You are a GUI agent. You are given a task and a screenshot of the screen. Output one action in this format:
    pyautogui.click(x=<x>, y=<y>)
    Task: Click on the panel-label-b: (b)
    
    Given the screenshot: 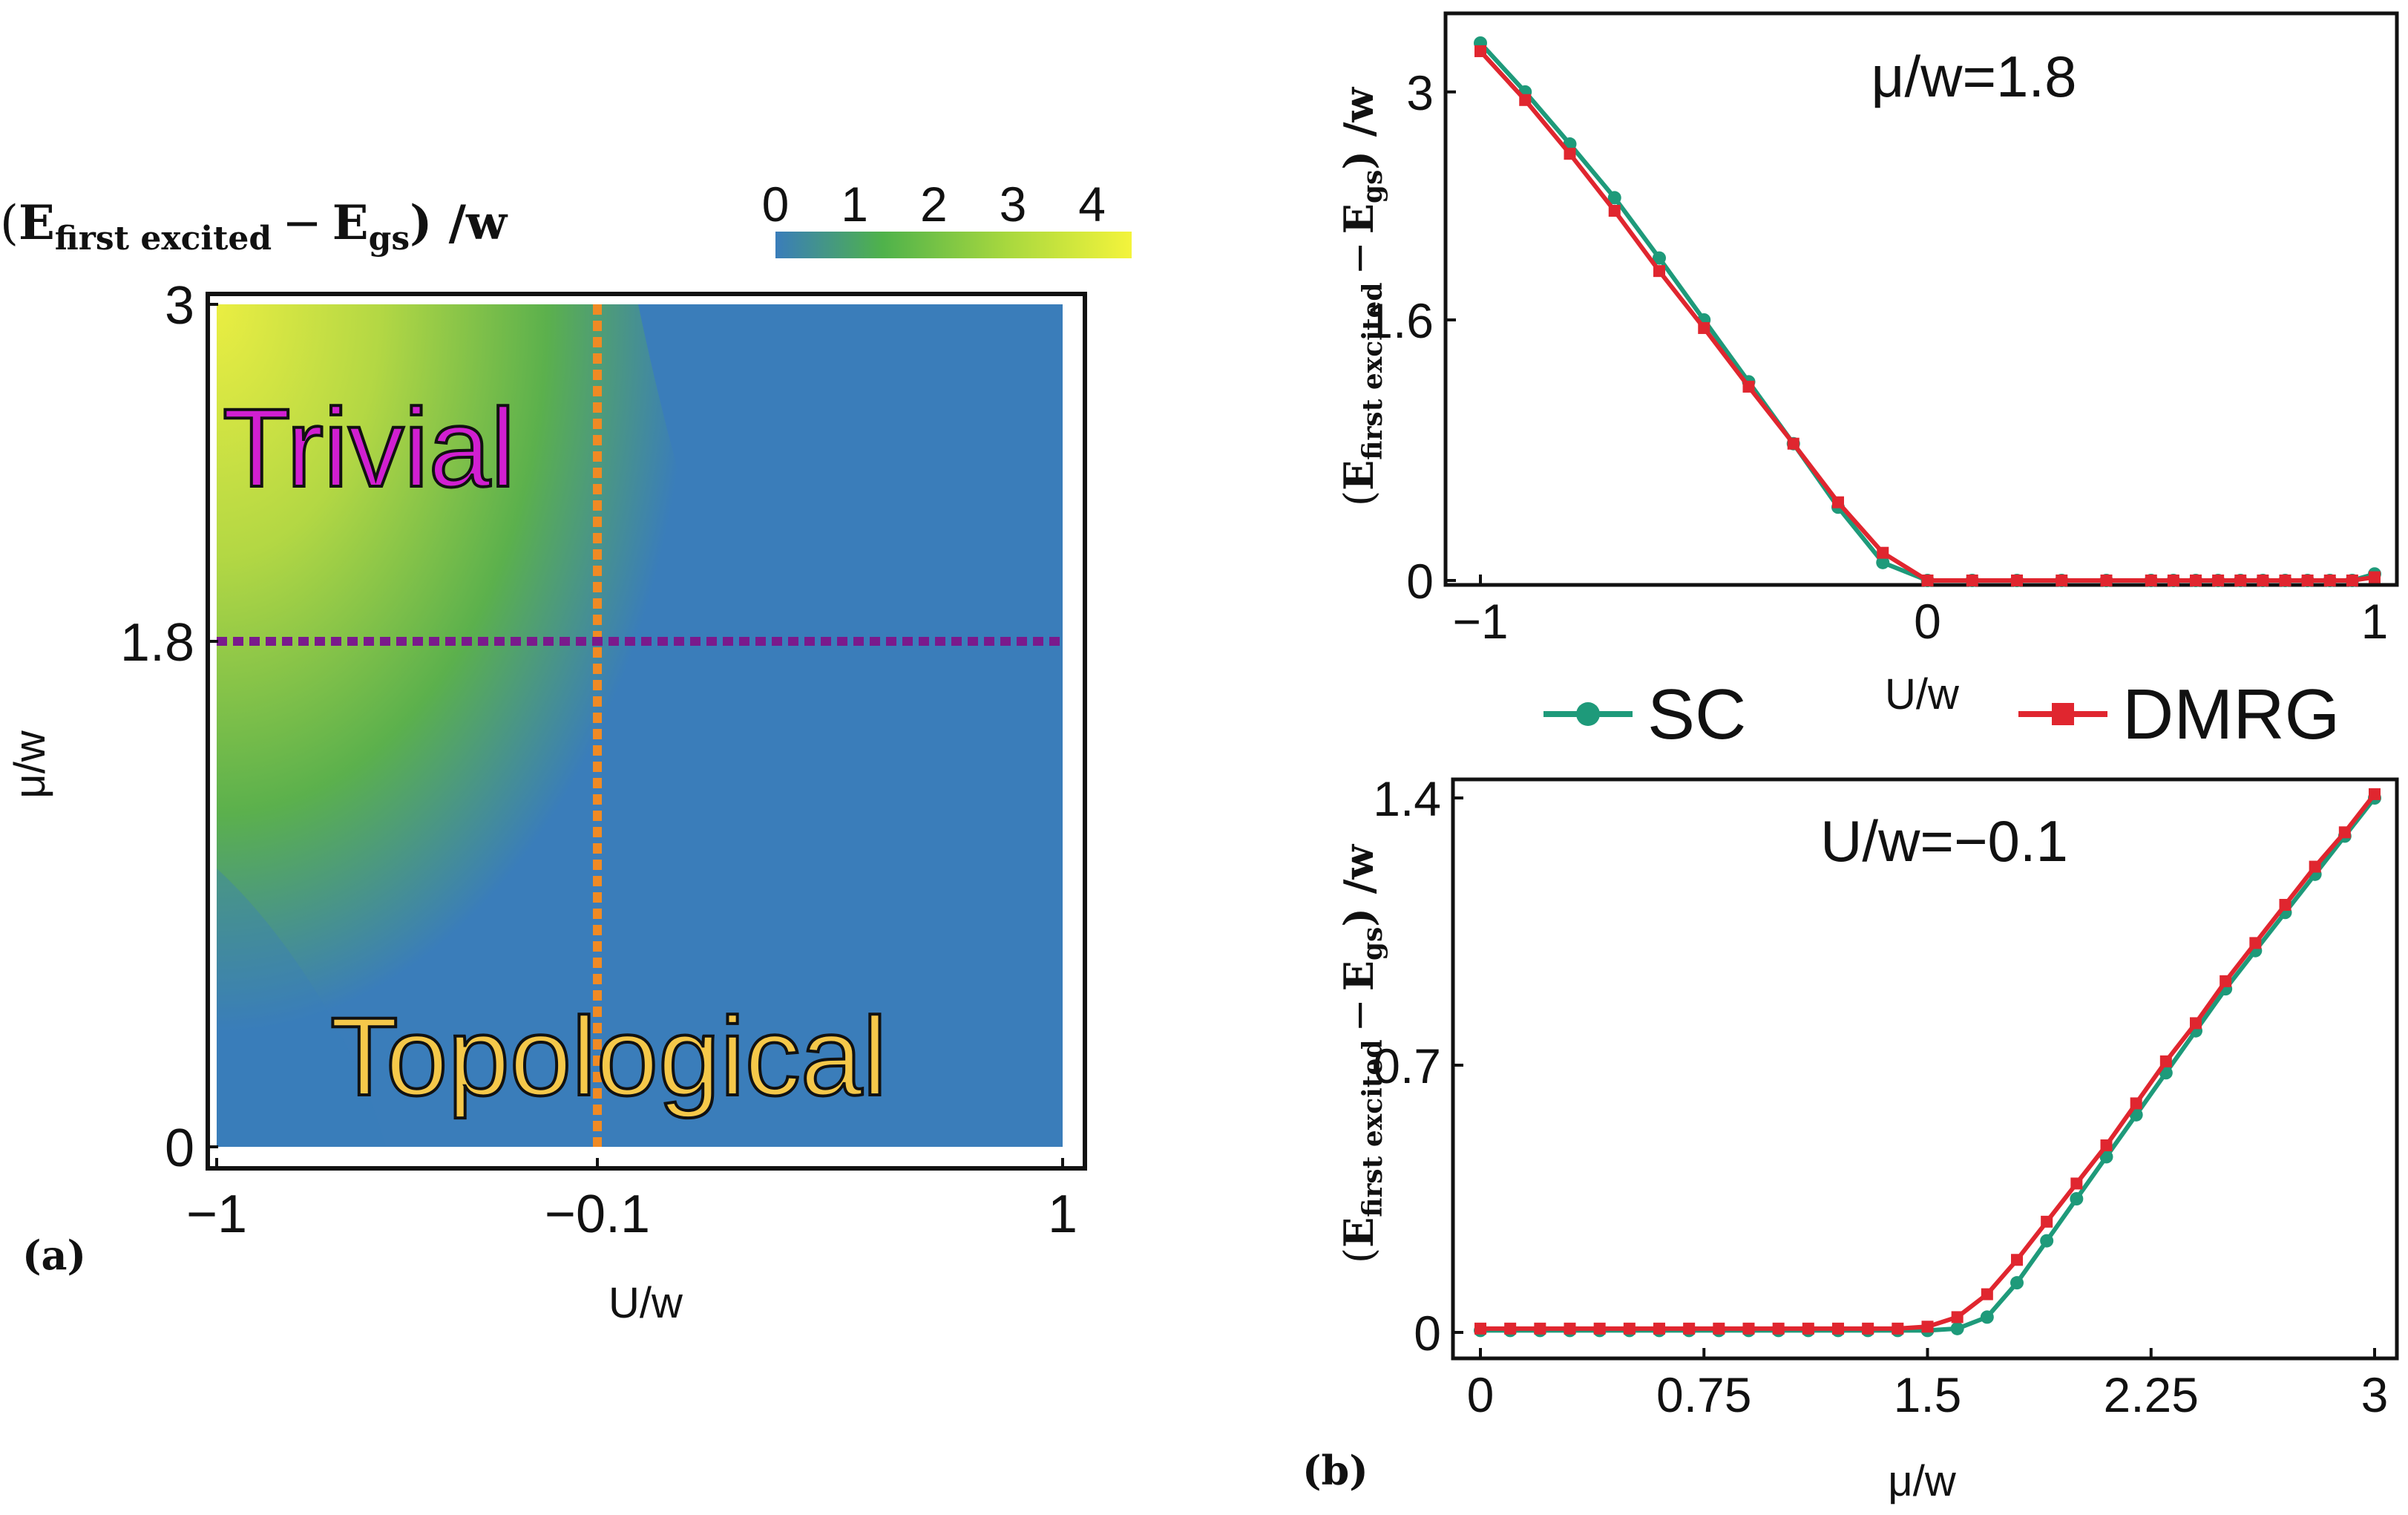 What is the action you would take?
    pyautogui.click(x=1335, y=1470)
    